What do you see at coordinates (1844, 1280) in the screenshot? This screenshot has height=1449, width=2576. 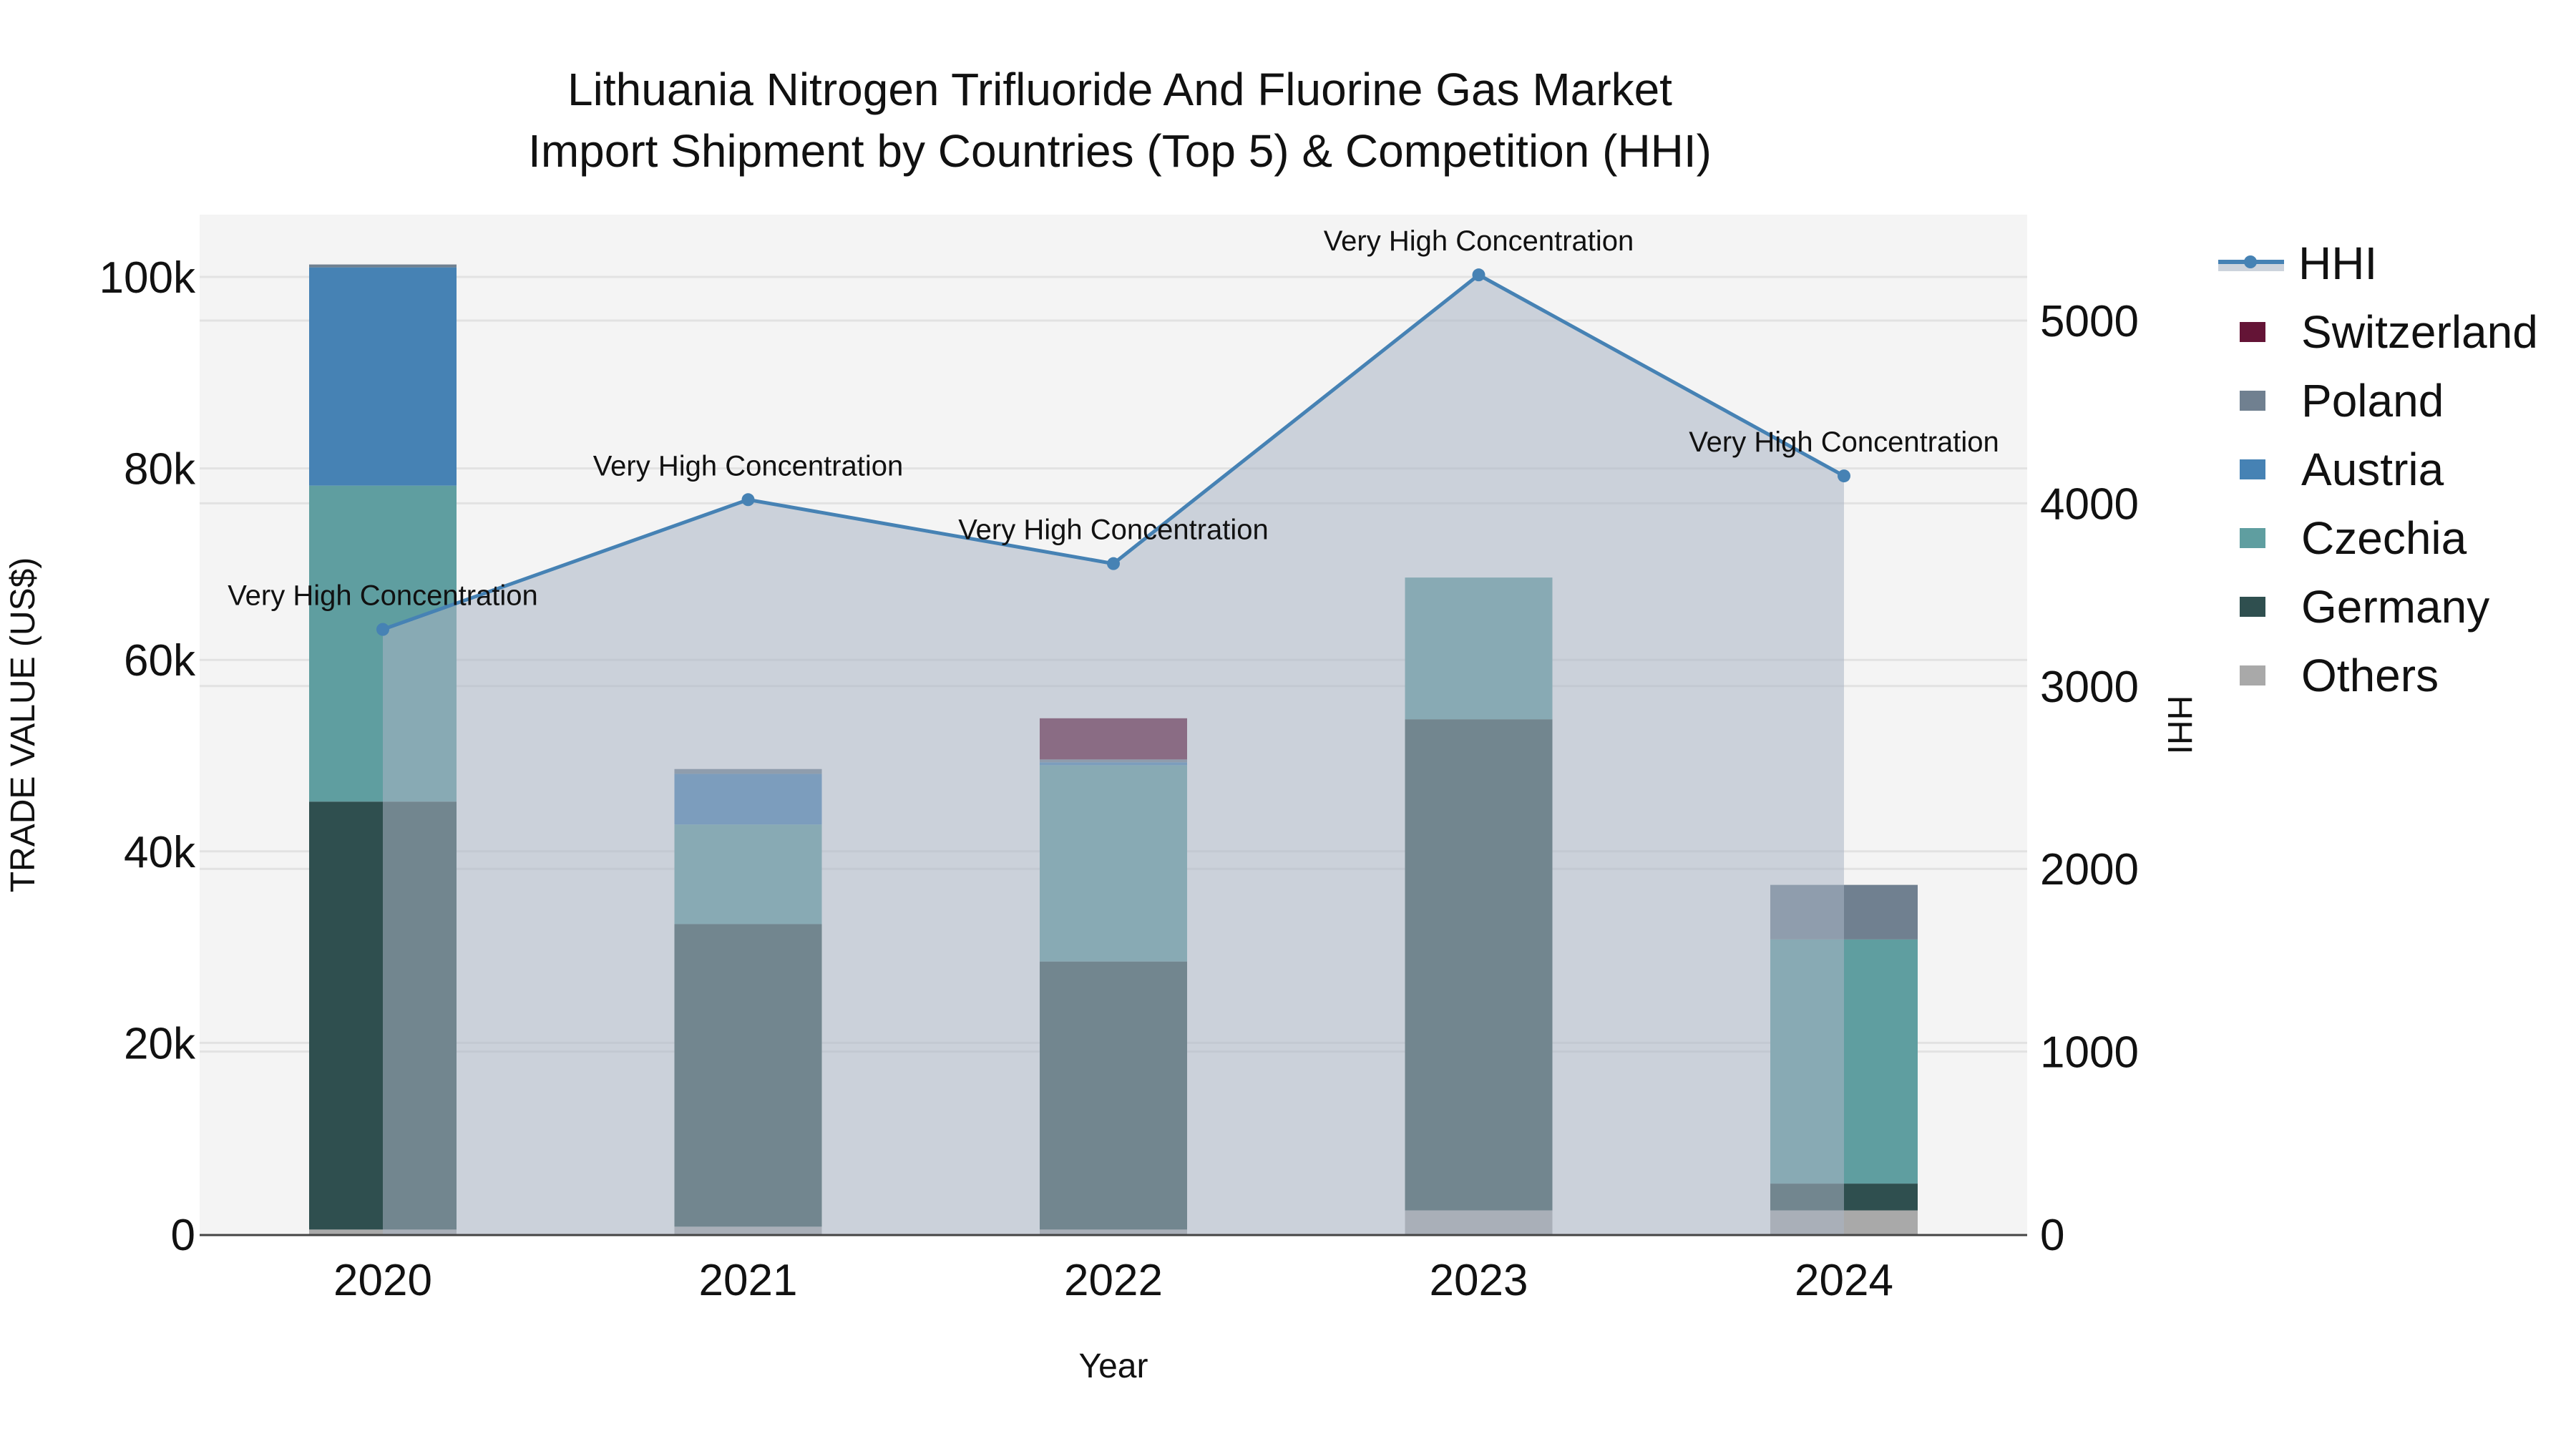 I see `x-tick: 2024` at bounding box center [1844, 1280].